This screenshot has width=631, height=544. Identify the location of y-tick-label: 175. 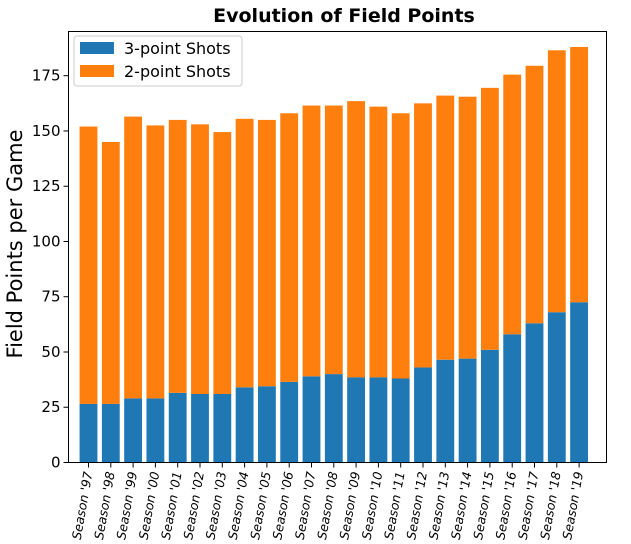
(46, 76).